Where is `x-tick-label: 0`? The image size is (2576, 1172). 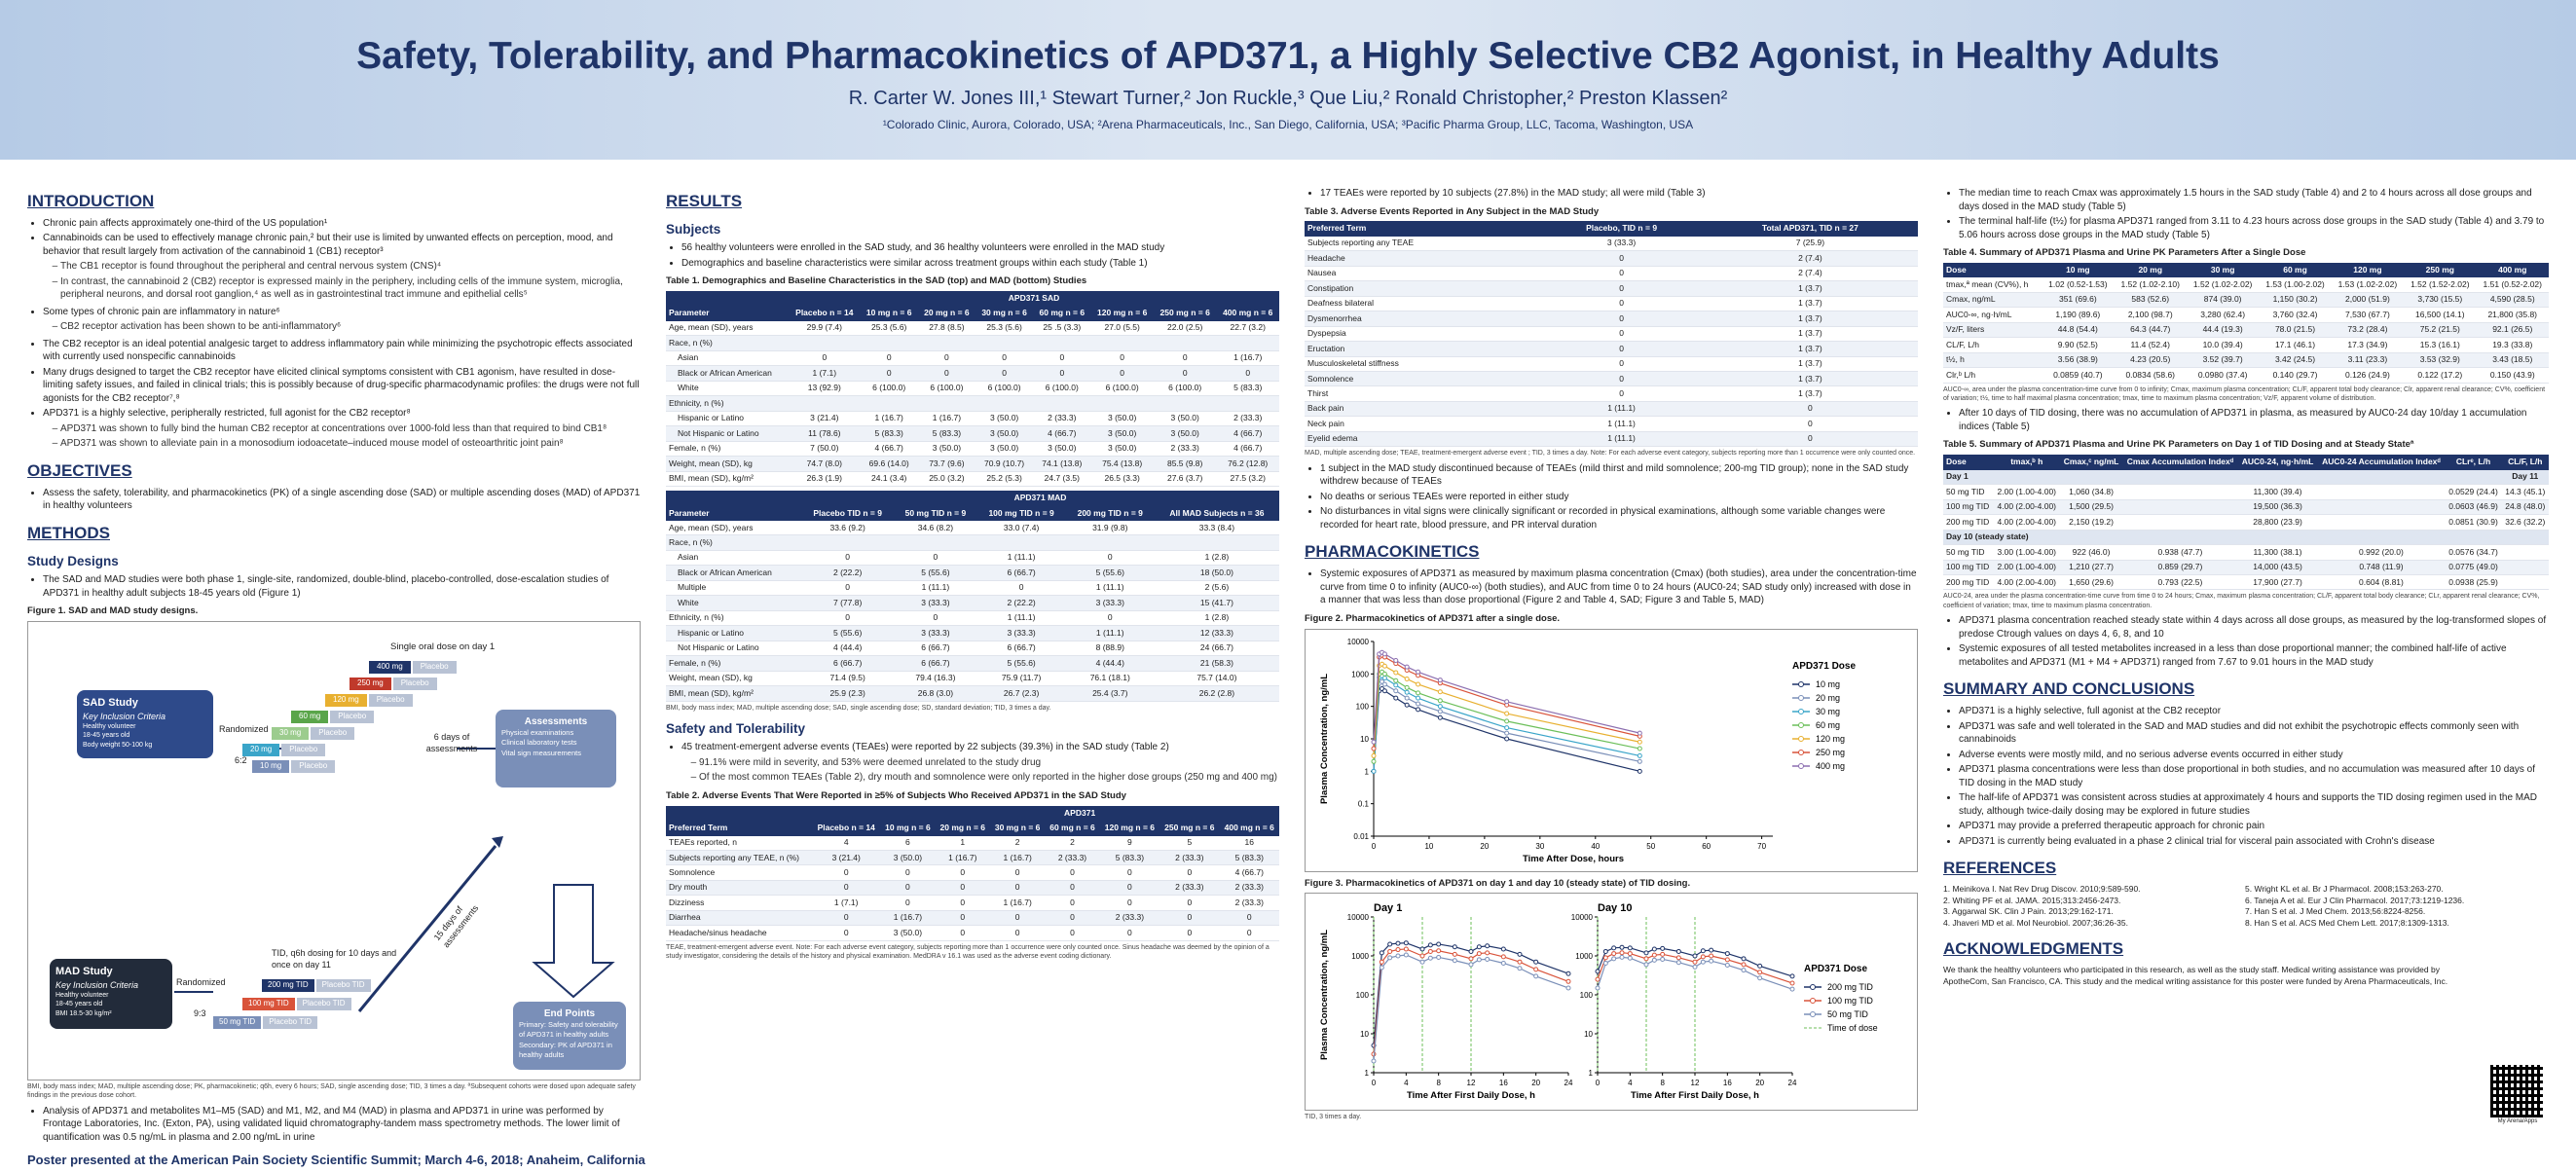 x-tick-label: 0 is located at coordinates (1374, 846).